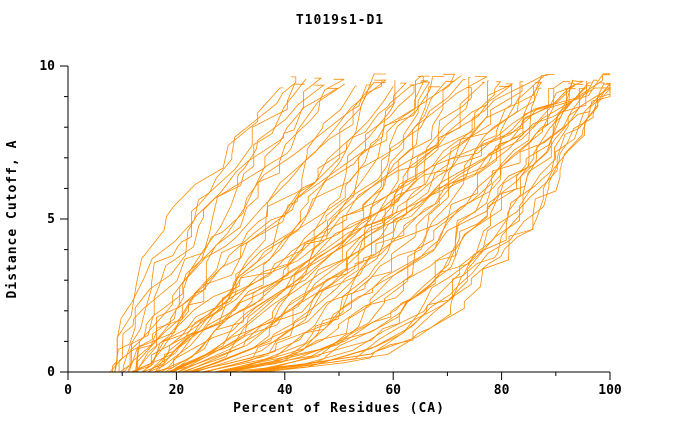 This screenshot has width=680, height=440. Describe the element at coordinates (285, 390) in the screenshot. I see `x-tick-label: 40` at that location.